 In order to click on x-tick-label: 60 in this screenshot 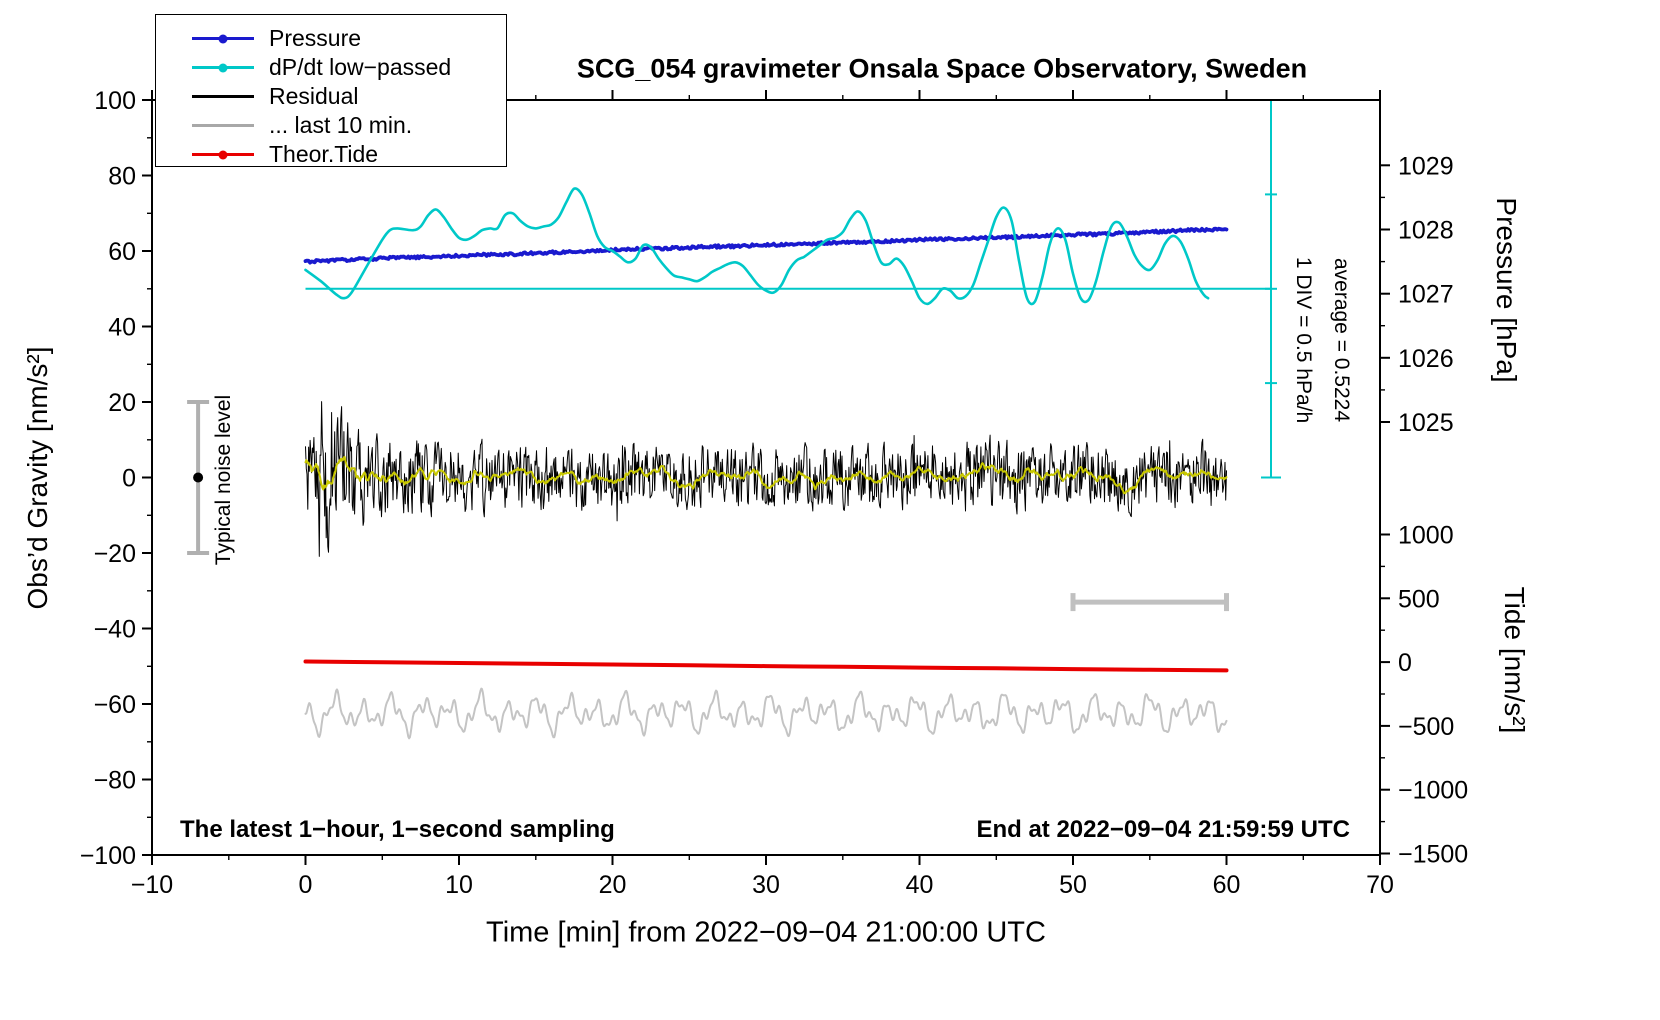, I will do `click(1227, 885)`.